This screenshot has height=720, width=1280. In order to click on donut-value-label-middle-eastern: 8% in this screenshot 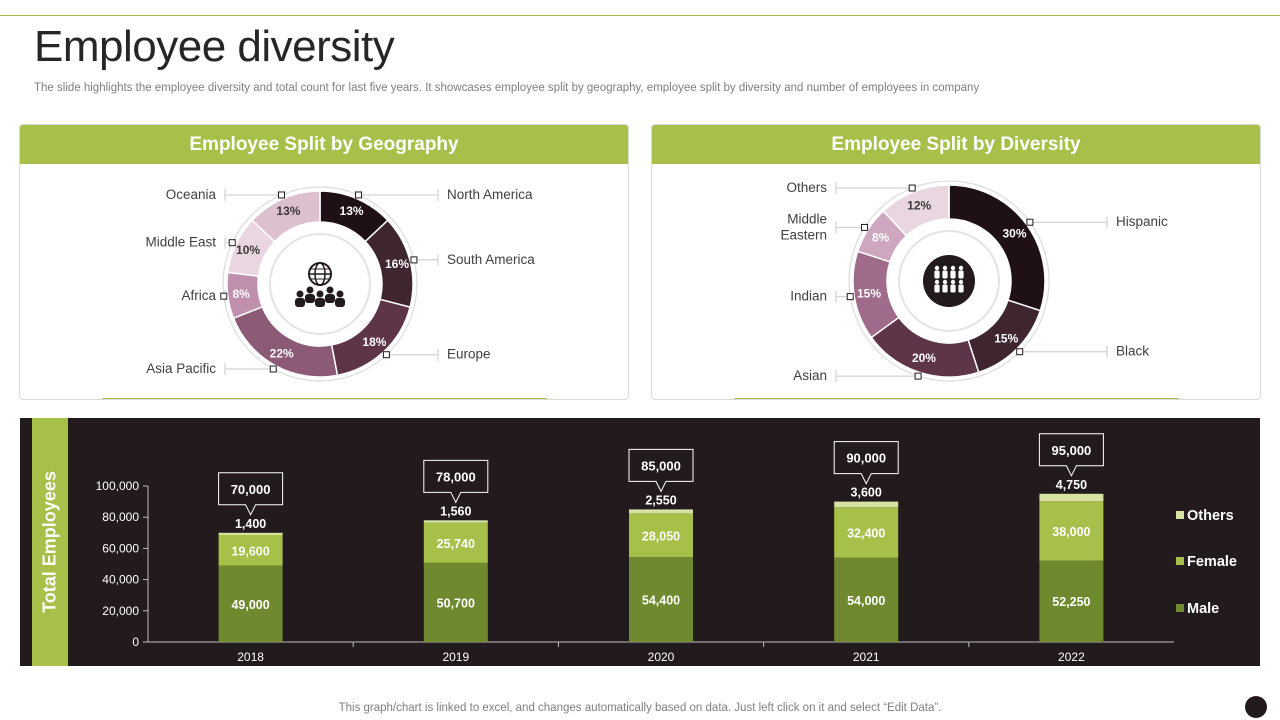, I will do `click(881, 238)`.